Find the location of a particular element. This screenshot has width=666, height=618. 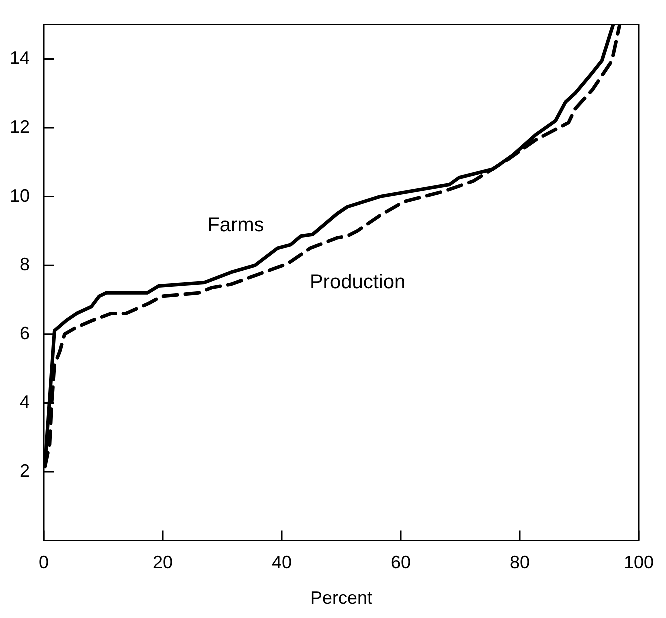

x-tick-label: 60 is located at coordinates (401, 562).